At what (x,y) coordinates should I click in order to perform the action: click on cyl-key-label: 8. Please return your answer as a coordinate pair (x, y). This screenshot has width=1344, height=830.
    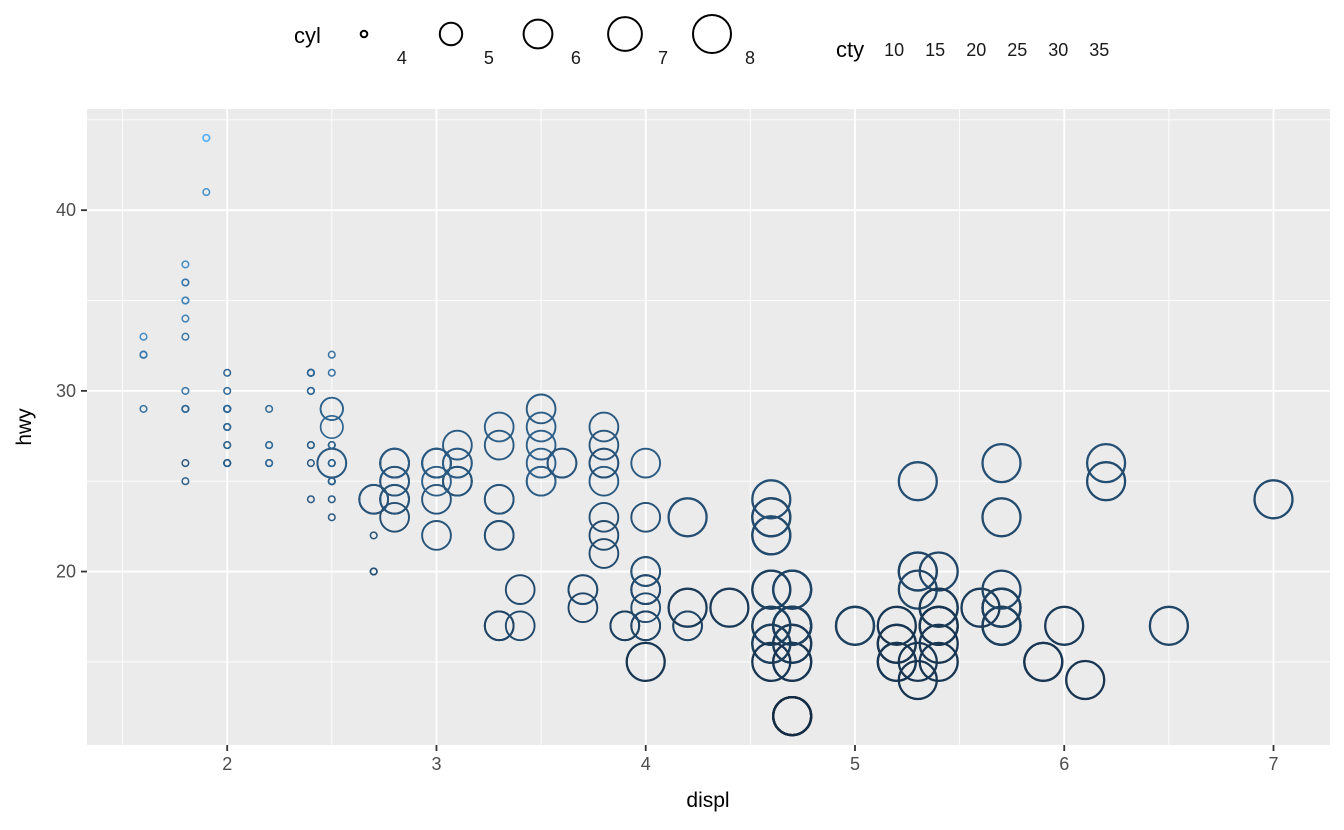
    Looking at the image, I should click on (749, 57).